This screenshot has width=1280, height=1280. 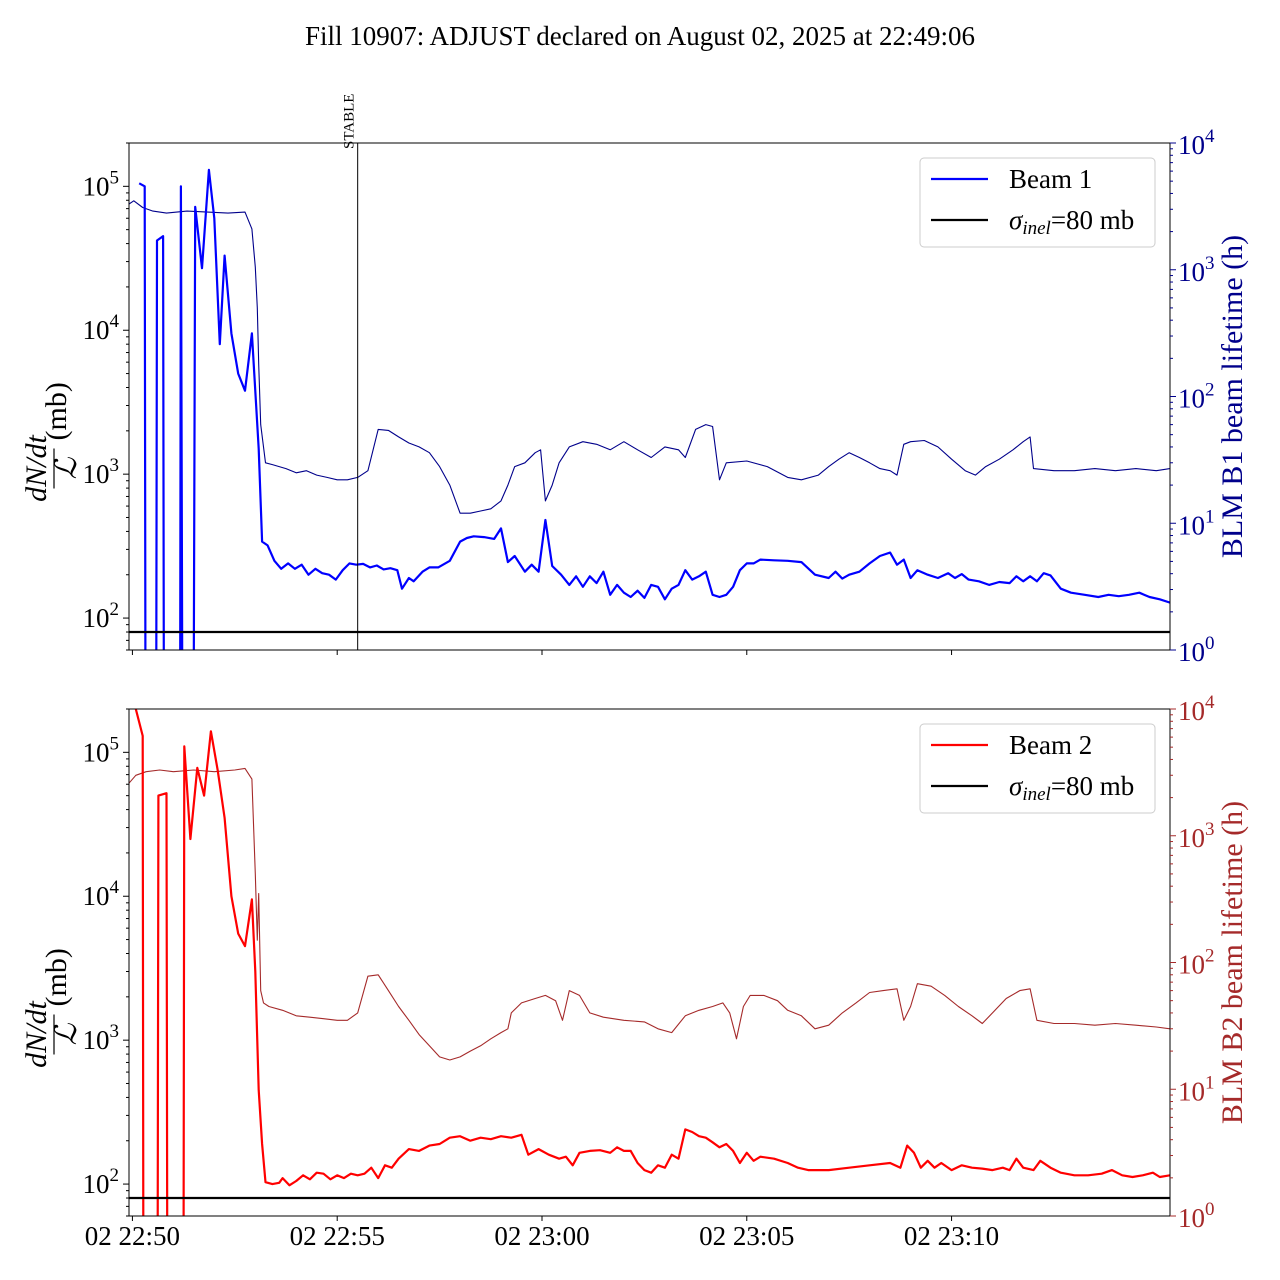 What do you see at coordinates (337, 1236) in the screenshot?
I see `x-tick-label: 02 22:55` at bounding box center [337, 1236].